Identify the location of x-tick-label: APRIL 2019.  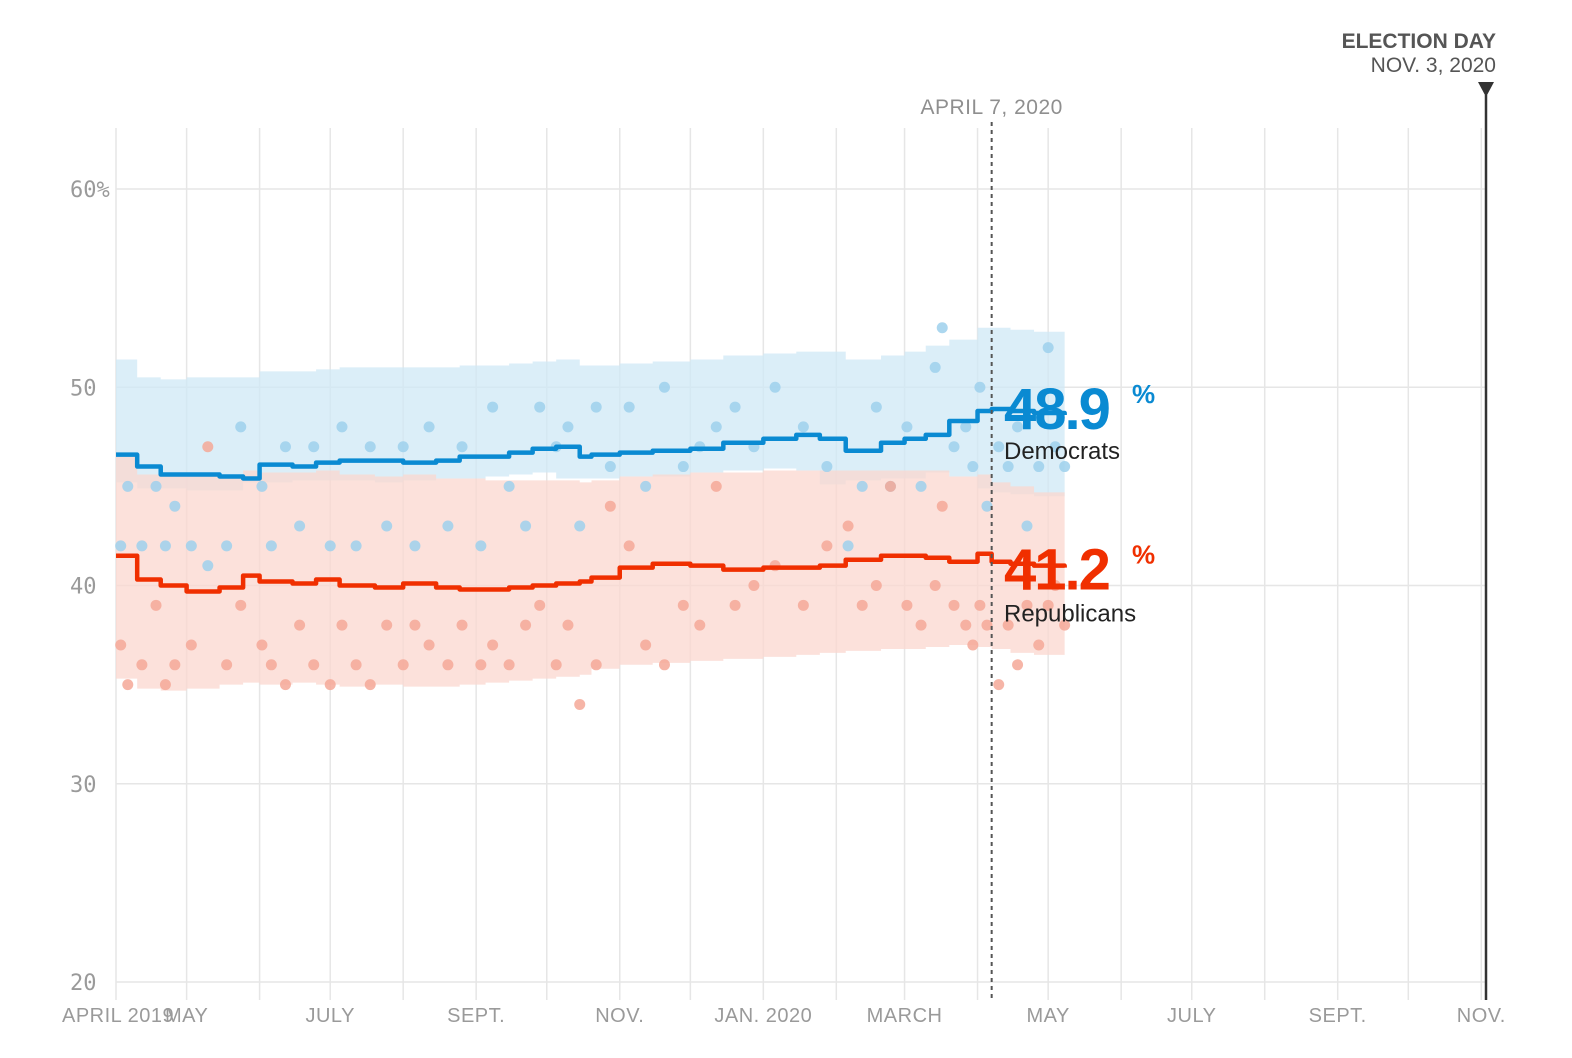
(118, 1016).